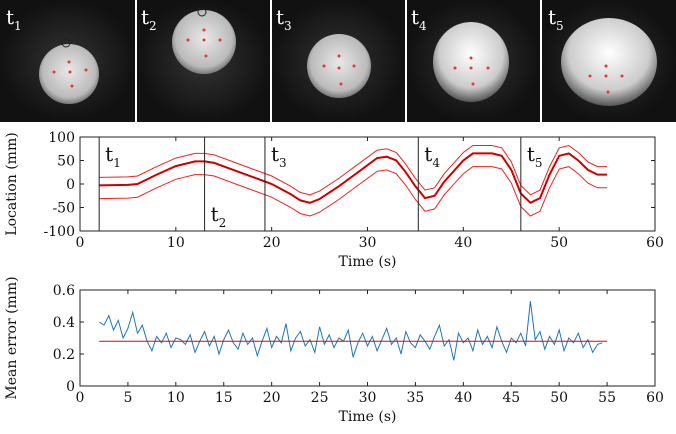 Image resolution: width=676 pixels, height=434 pixels. I want to click on x-tick-label: 35, so click(416, 398).